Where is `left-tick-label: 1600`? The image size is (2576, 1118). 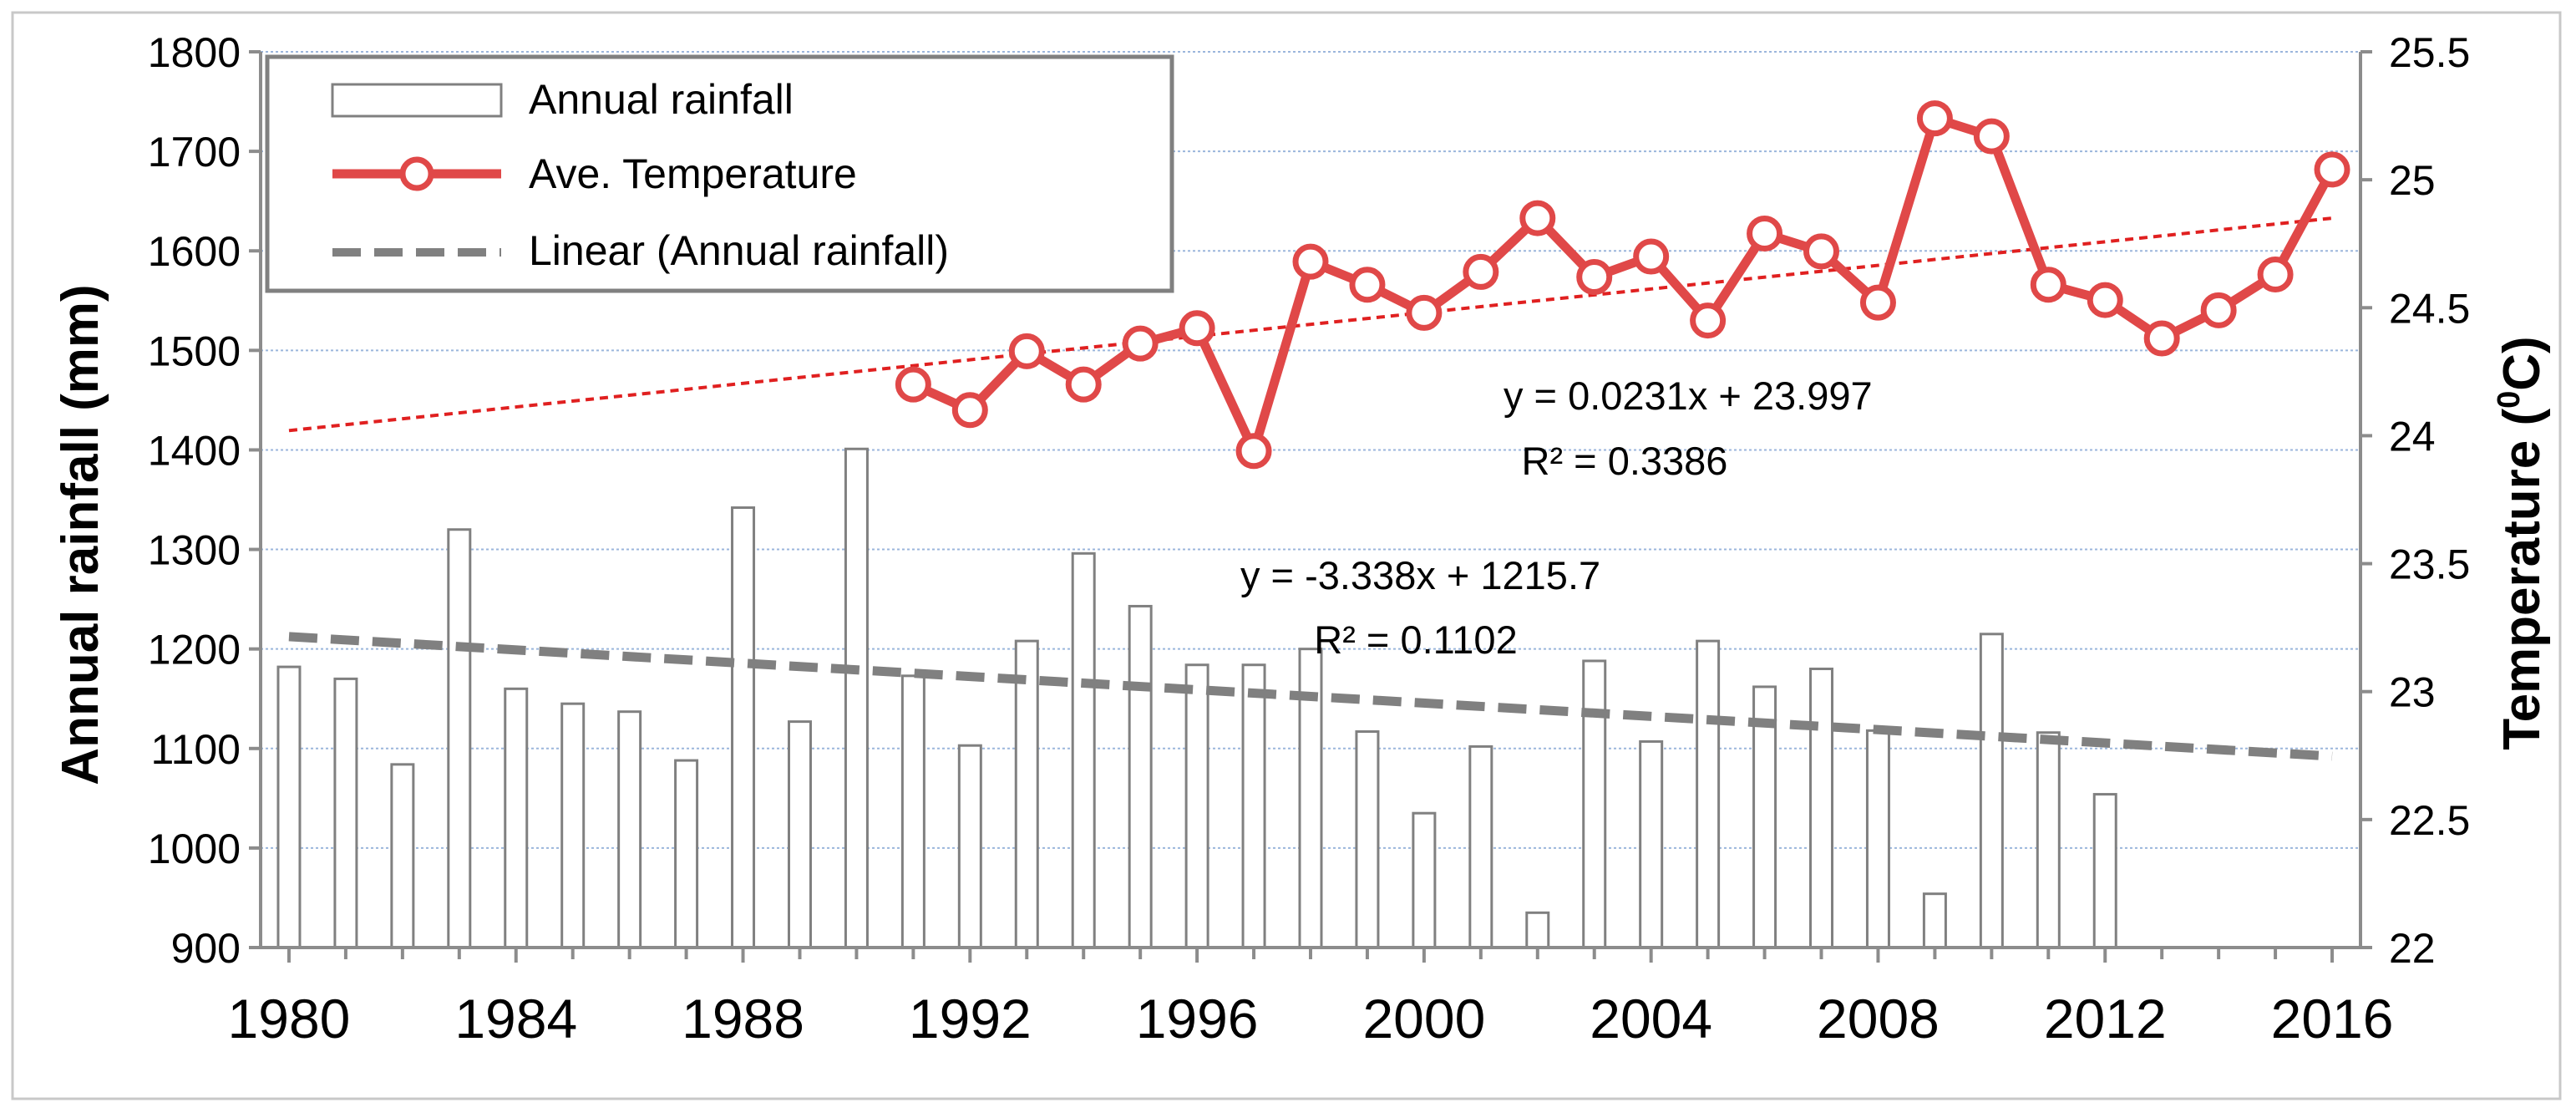 left-tick-label: 1600 is located at coordinates (194, 252).